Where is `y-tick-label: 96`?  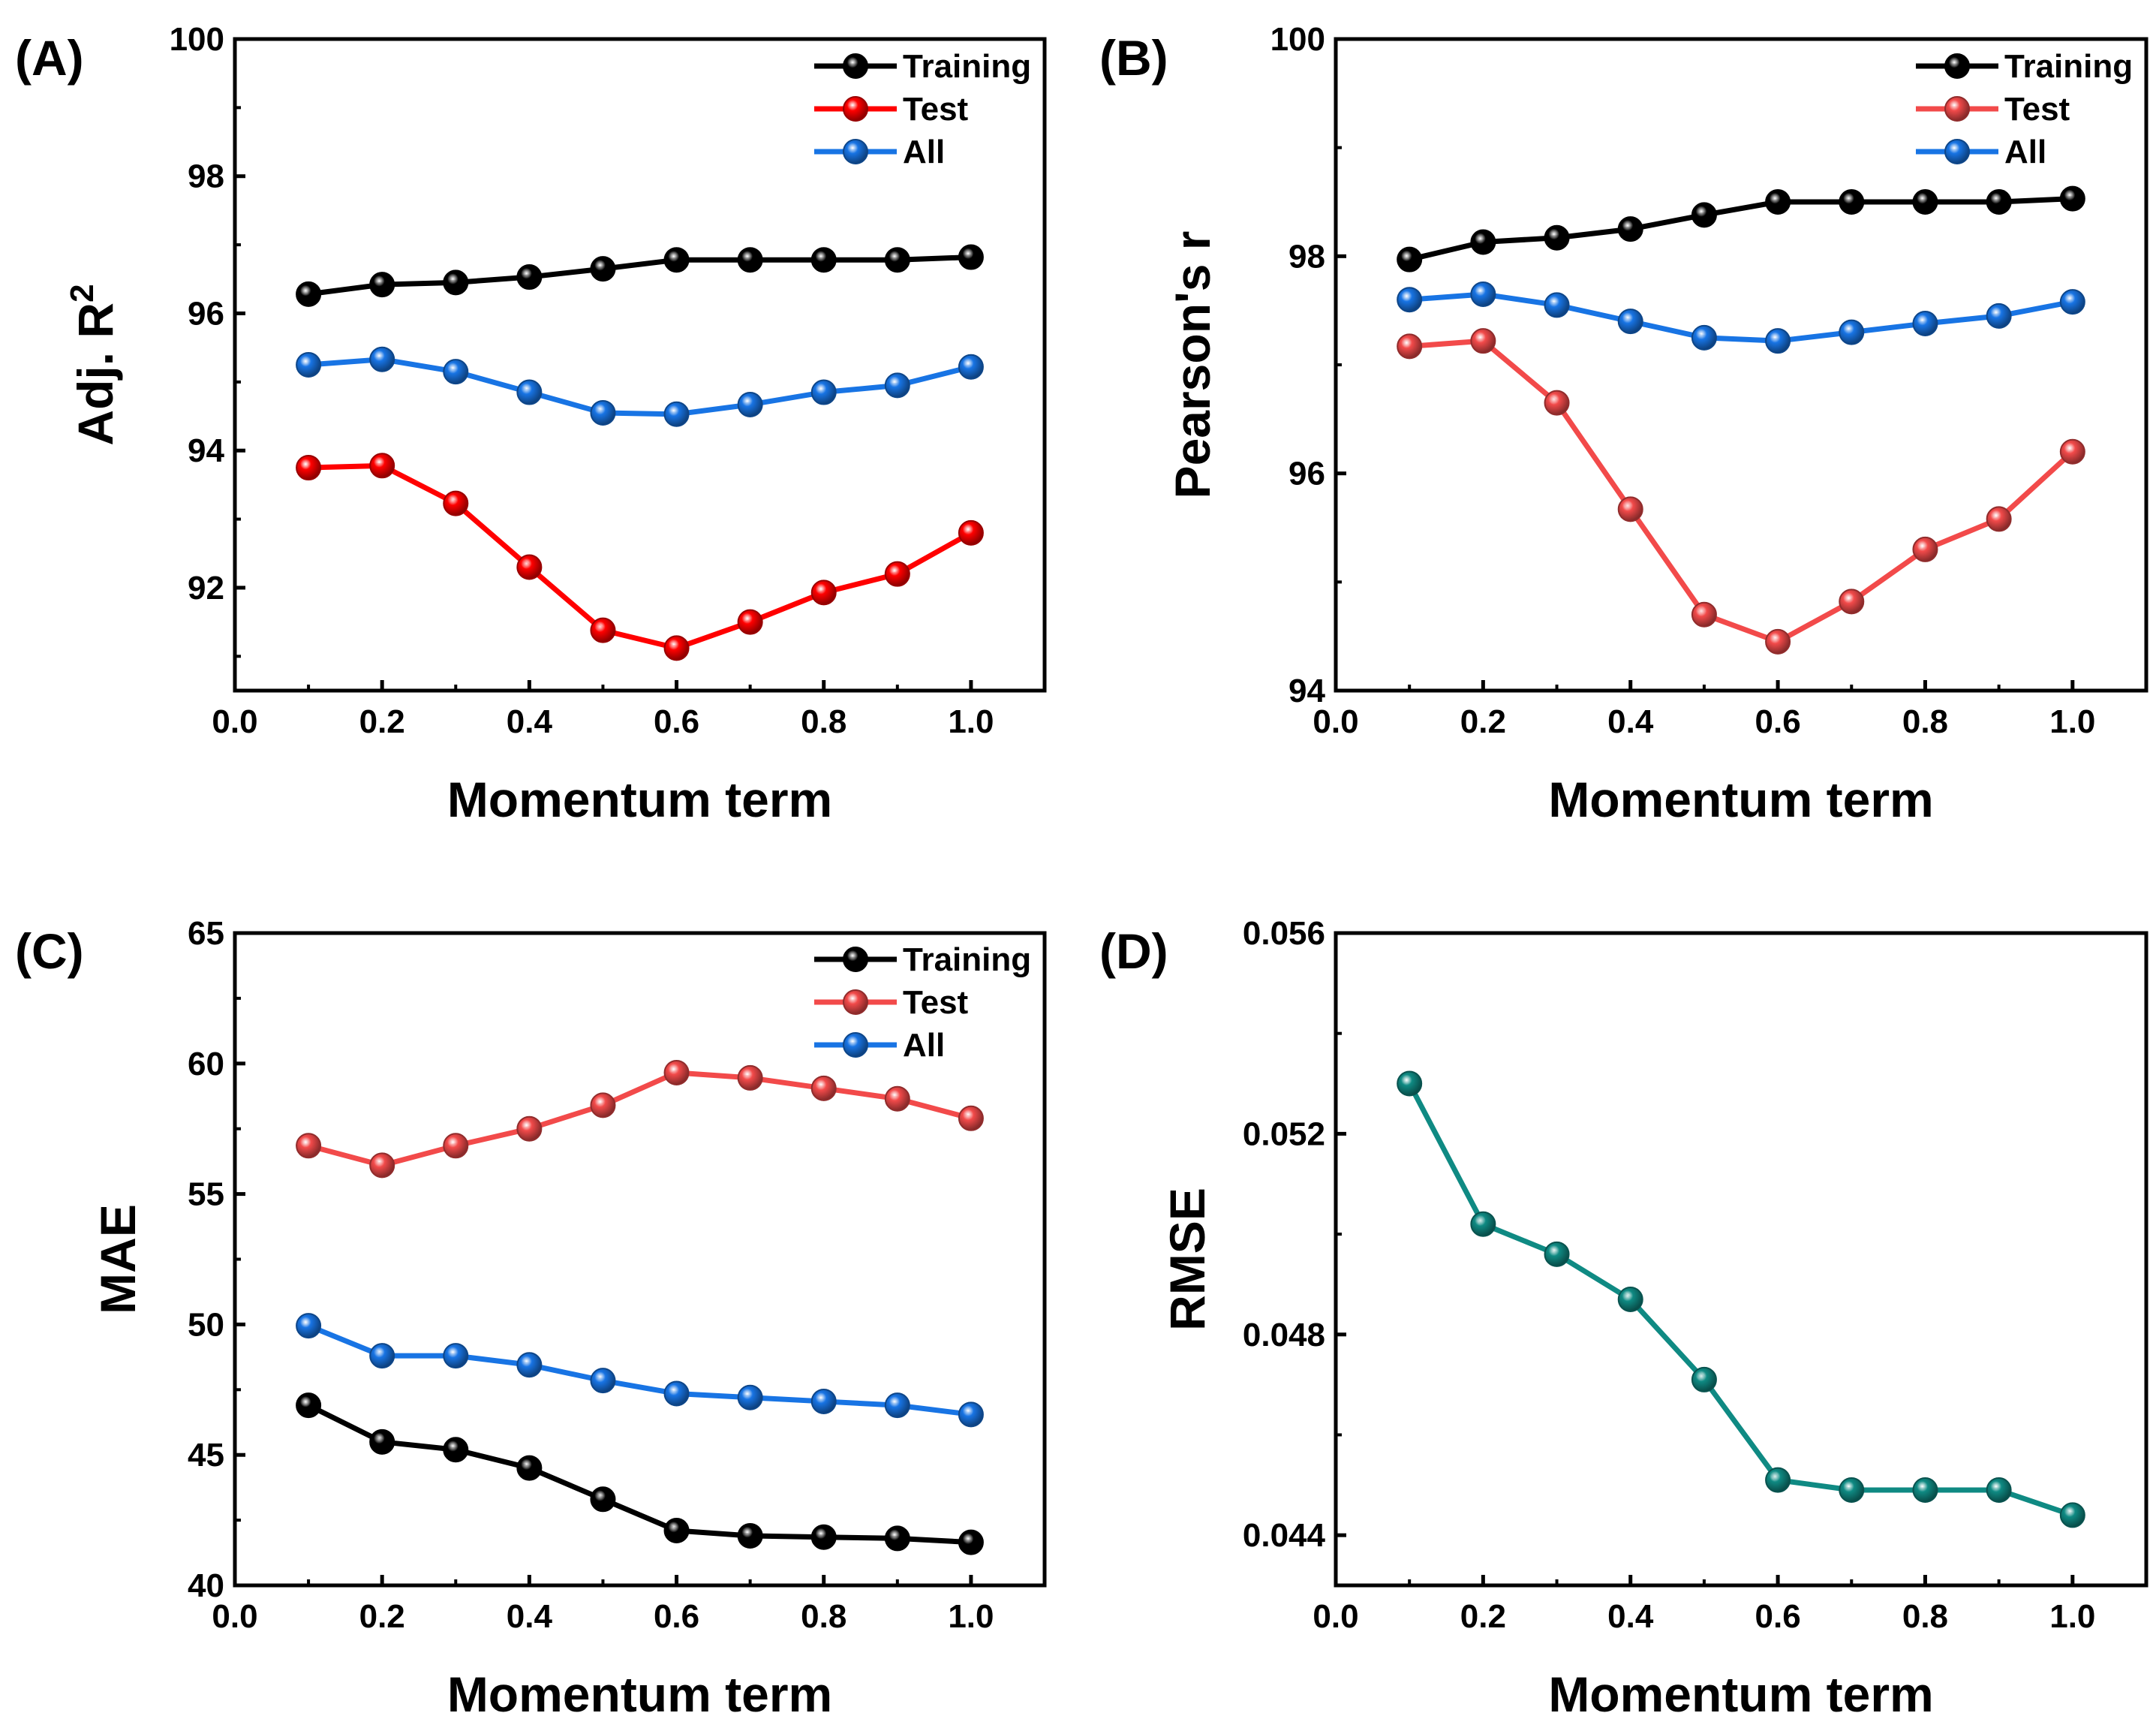
y-tick-label: 96 is located at coordinates (1306, 474).